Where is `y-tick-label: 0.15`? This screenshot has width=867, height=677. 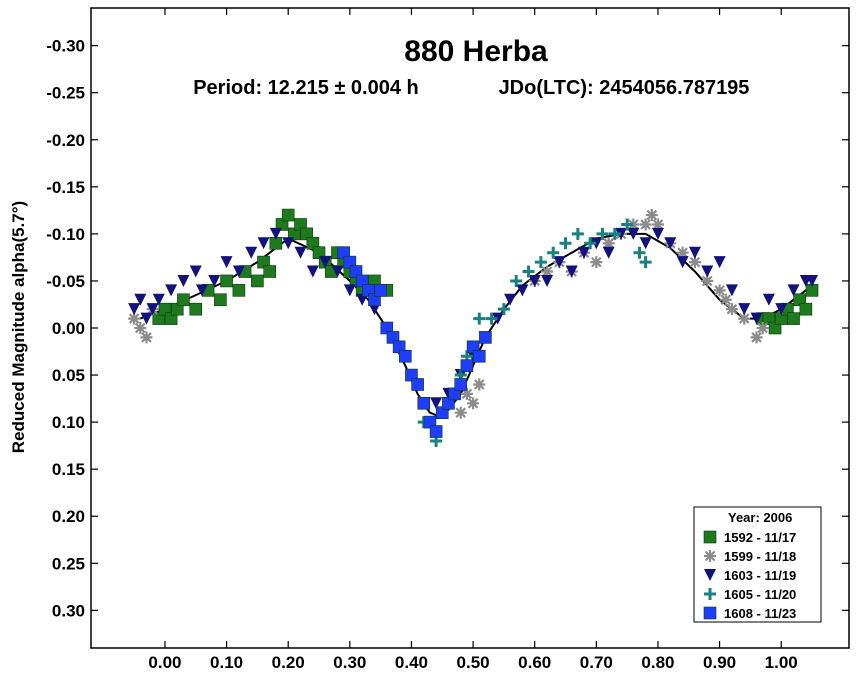 y-tick-label: 0.15 is located at coordinates (68, 469).